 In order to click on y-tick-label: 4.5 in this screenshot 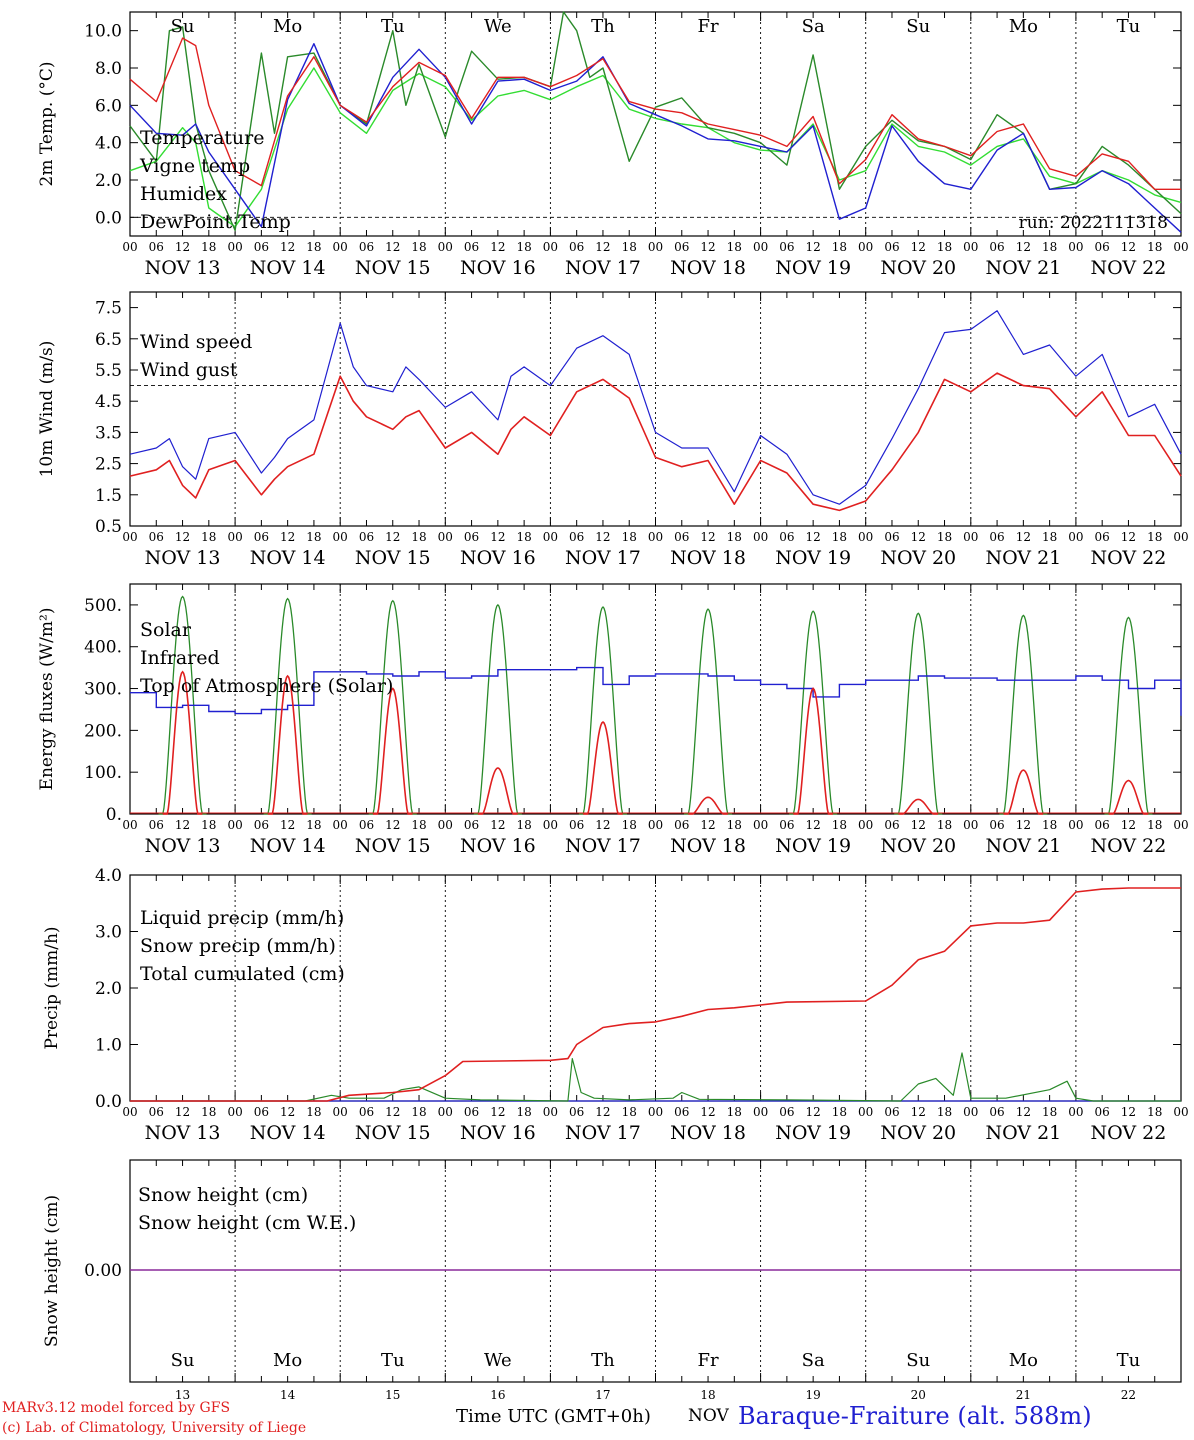, I will do `click(108, 402)`.